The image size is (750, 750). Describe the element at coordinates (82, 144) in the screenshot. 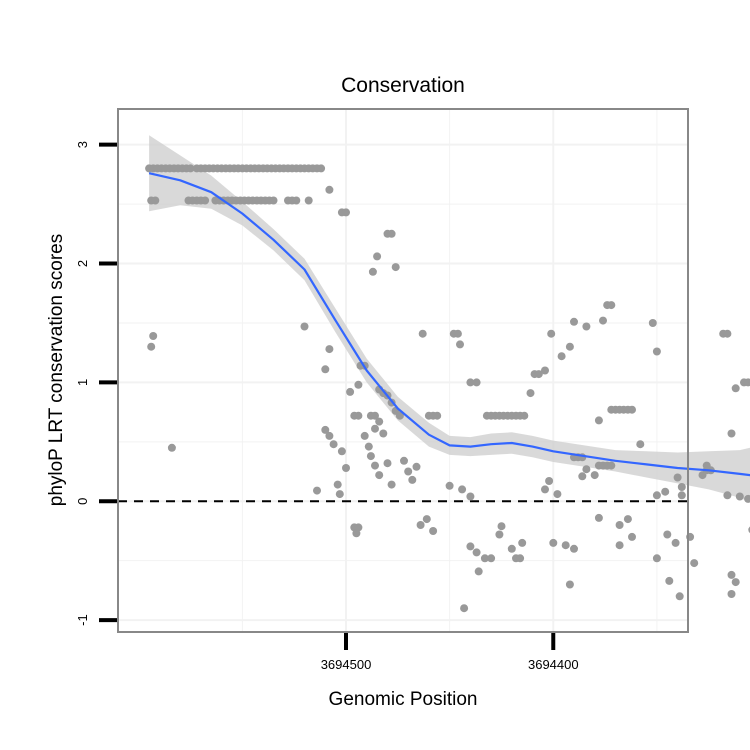

I see `y-tick-label: 3` at that location.